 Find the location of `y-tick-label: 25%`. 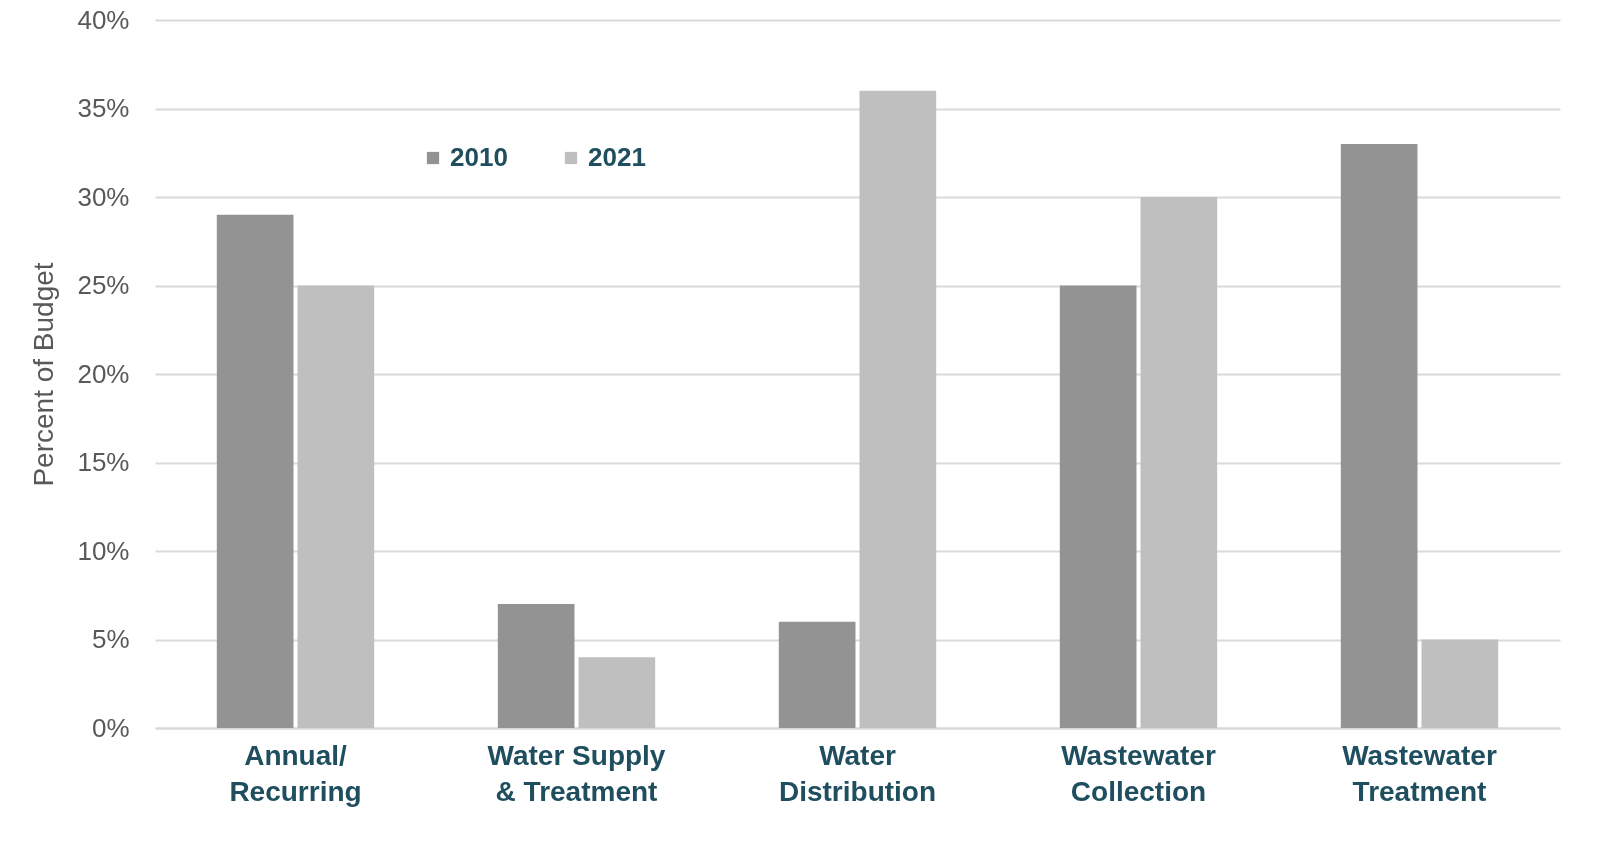

y-tick-label: 25% is located at coordinates (103, 285).